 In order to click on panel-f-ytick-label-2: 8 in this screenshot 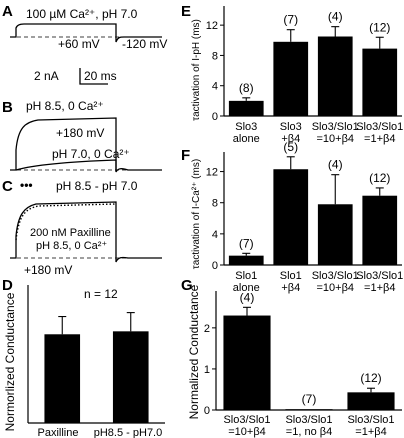, I will do `click(215, 204)`.